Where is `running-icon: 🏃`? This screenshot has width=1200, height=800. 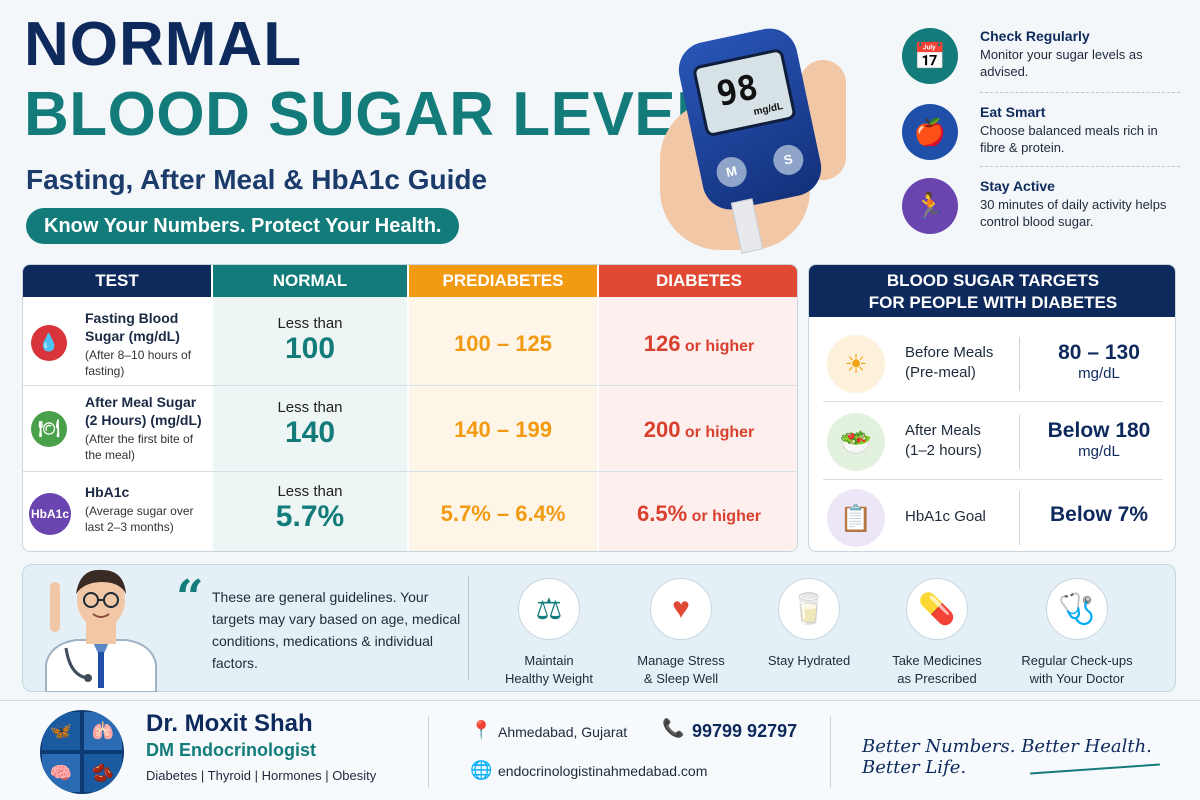
running-icon: 🏃 is located at coordinates (930, 206).